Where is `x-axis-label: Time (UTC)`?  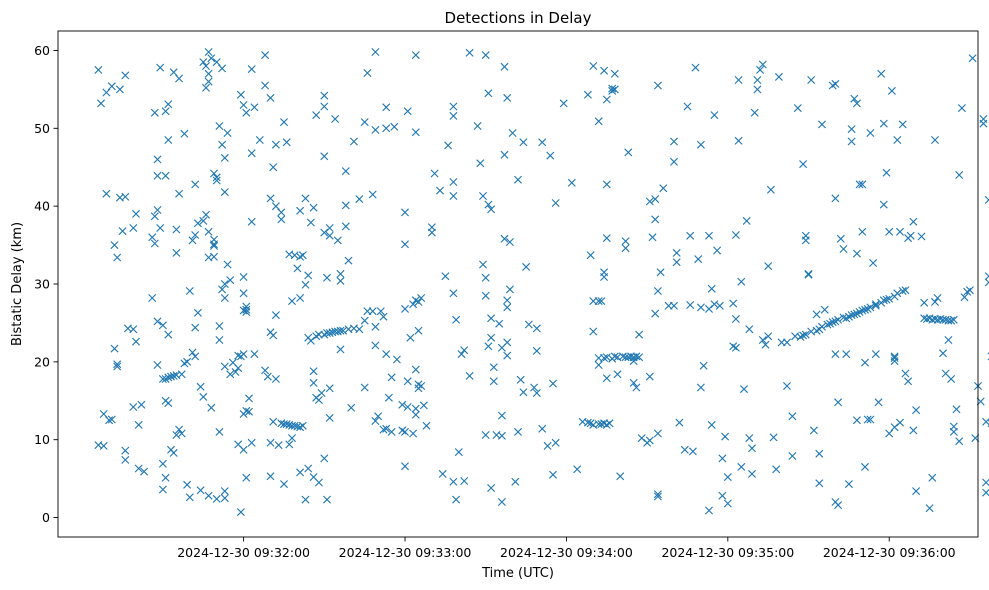 x-axis-label: Time (UTC) is located at coordinates (517, 573).